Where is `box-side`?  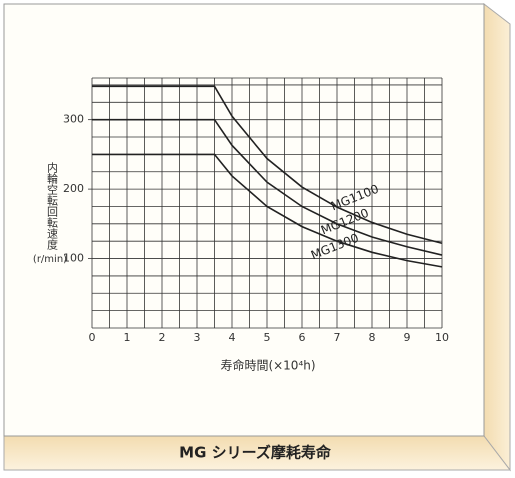
box-side is located at coordinates (497, 237).